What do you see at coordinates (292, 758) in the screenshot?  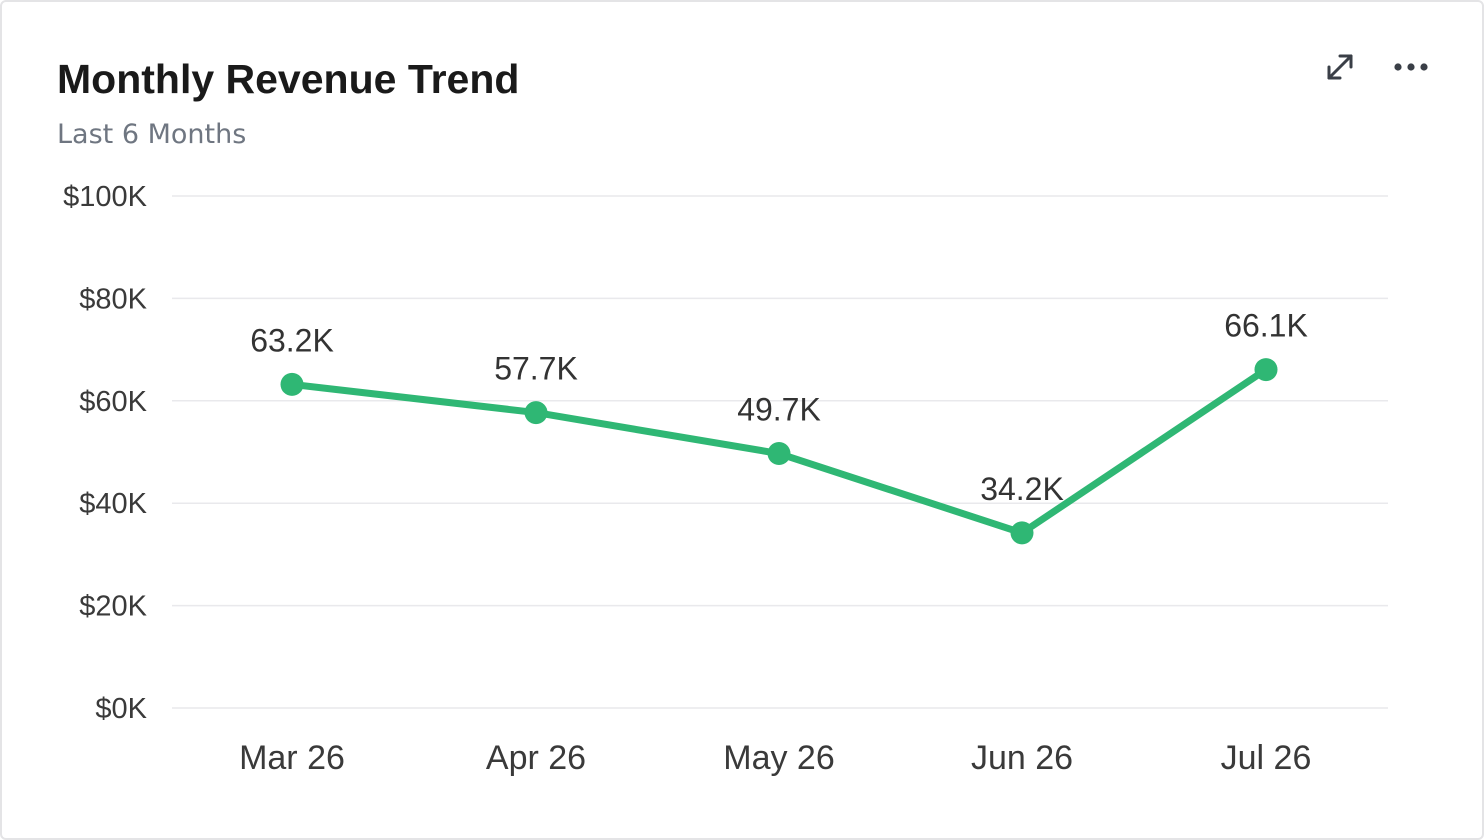 I see `x-tick-label: Mar 26` at bounding box center [292, 758].